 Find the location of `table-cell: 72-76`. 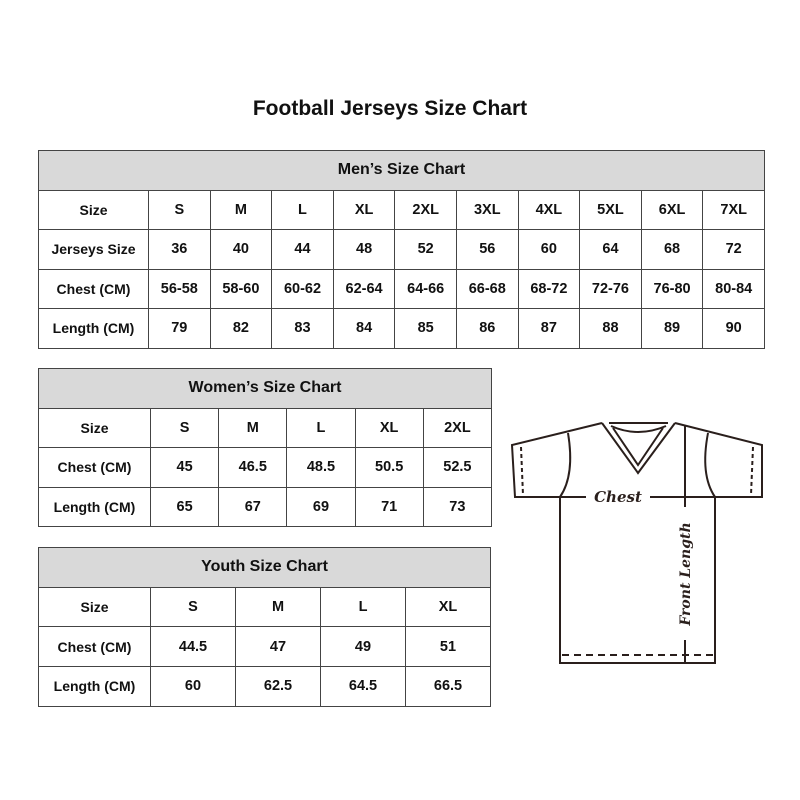

table-cell: 72-76 is located at coordinates (610, 288).